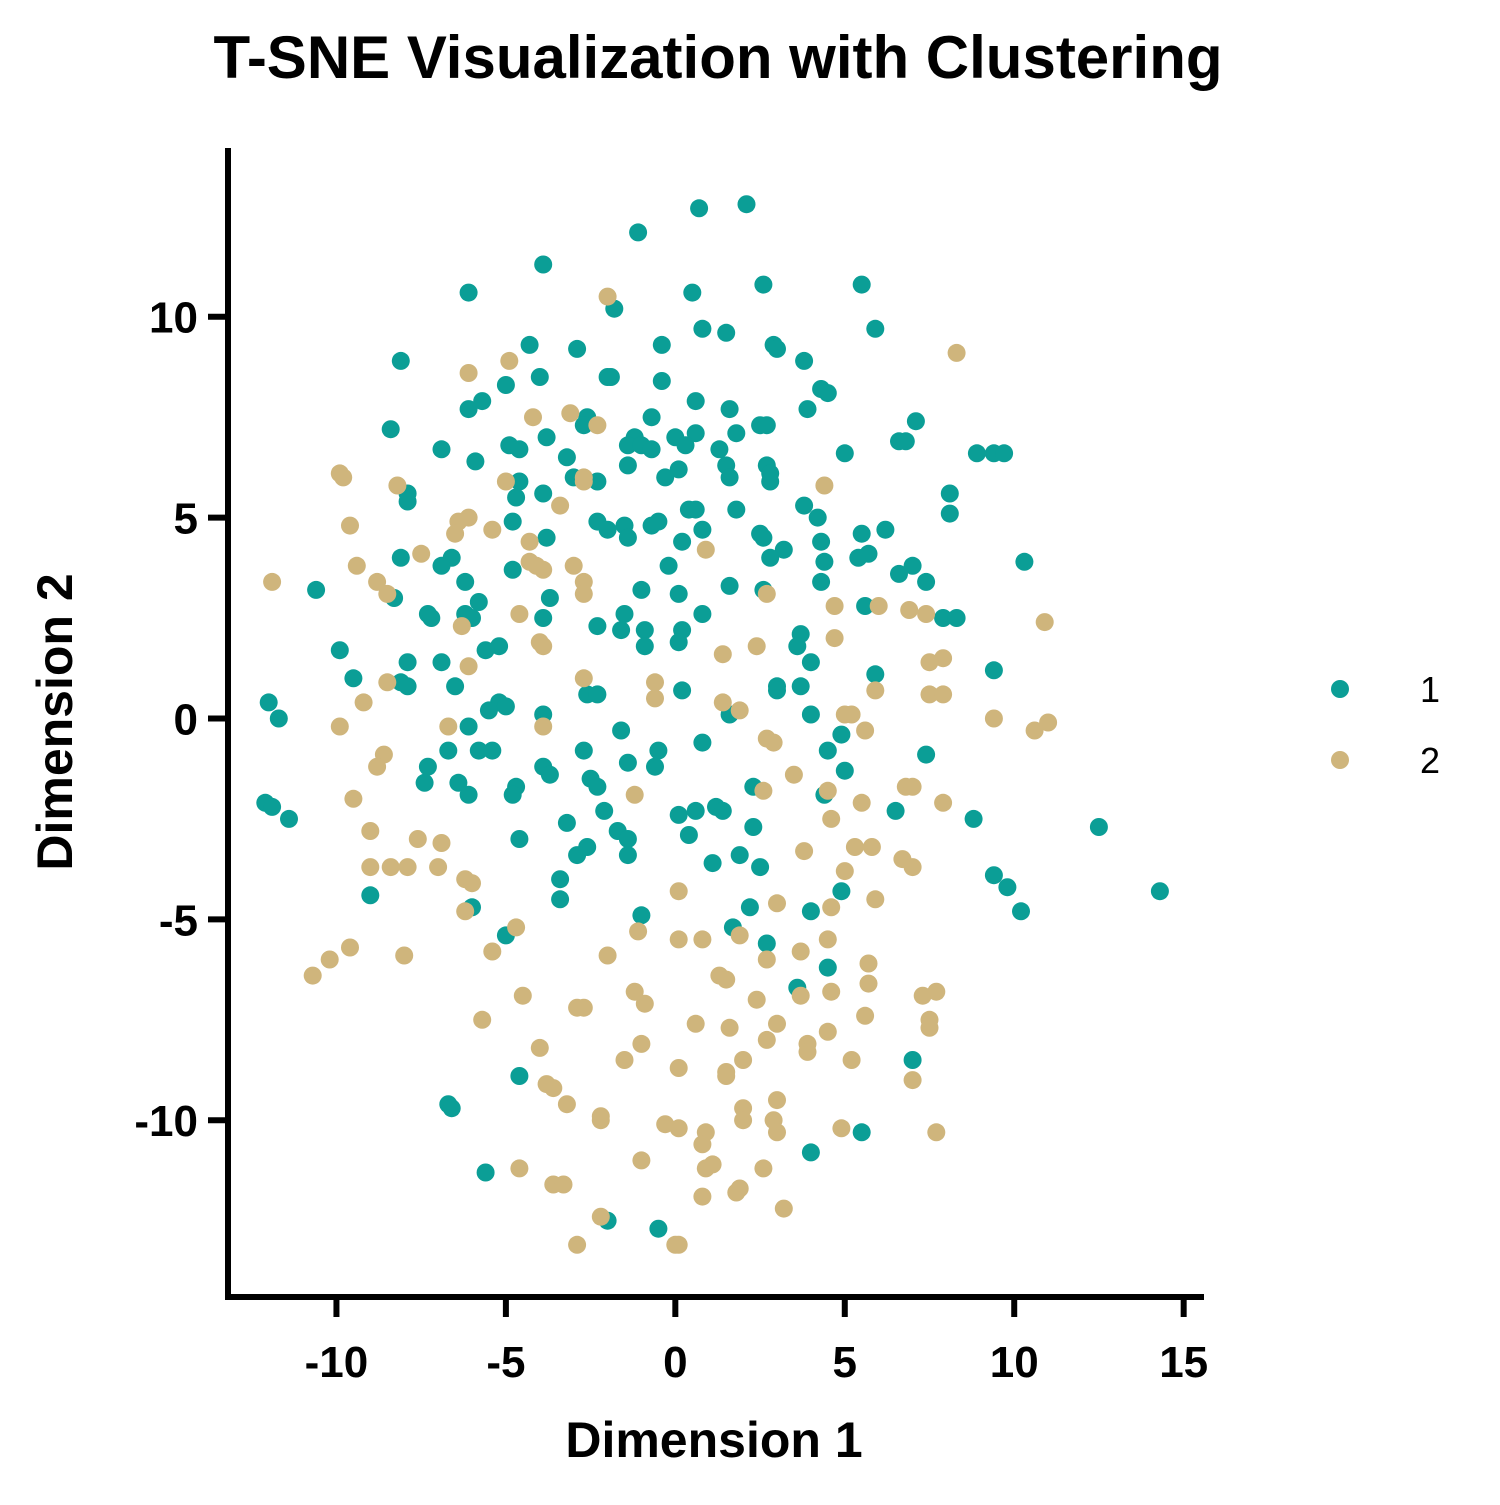  Describe the element at coordinates (181, 720) in the screenshot. I see `y-ticks: -10 -5 0 5 10` at that location.